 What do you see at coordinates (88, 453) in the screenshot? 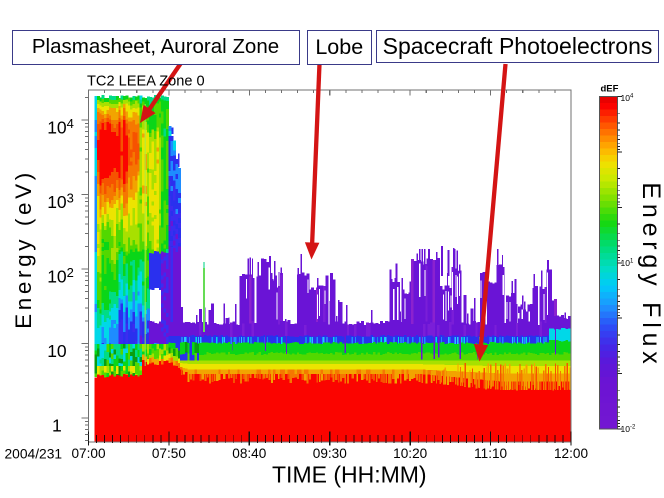
I see `svg-text: 07:00` at bounding box center [88, 453].